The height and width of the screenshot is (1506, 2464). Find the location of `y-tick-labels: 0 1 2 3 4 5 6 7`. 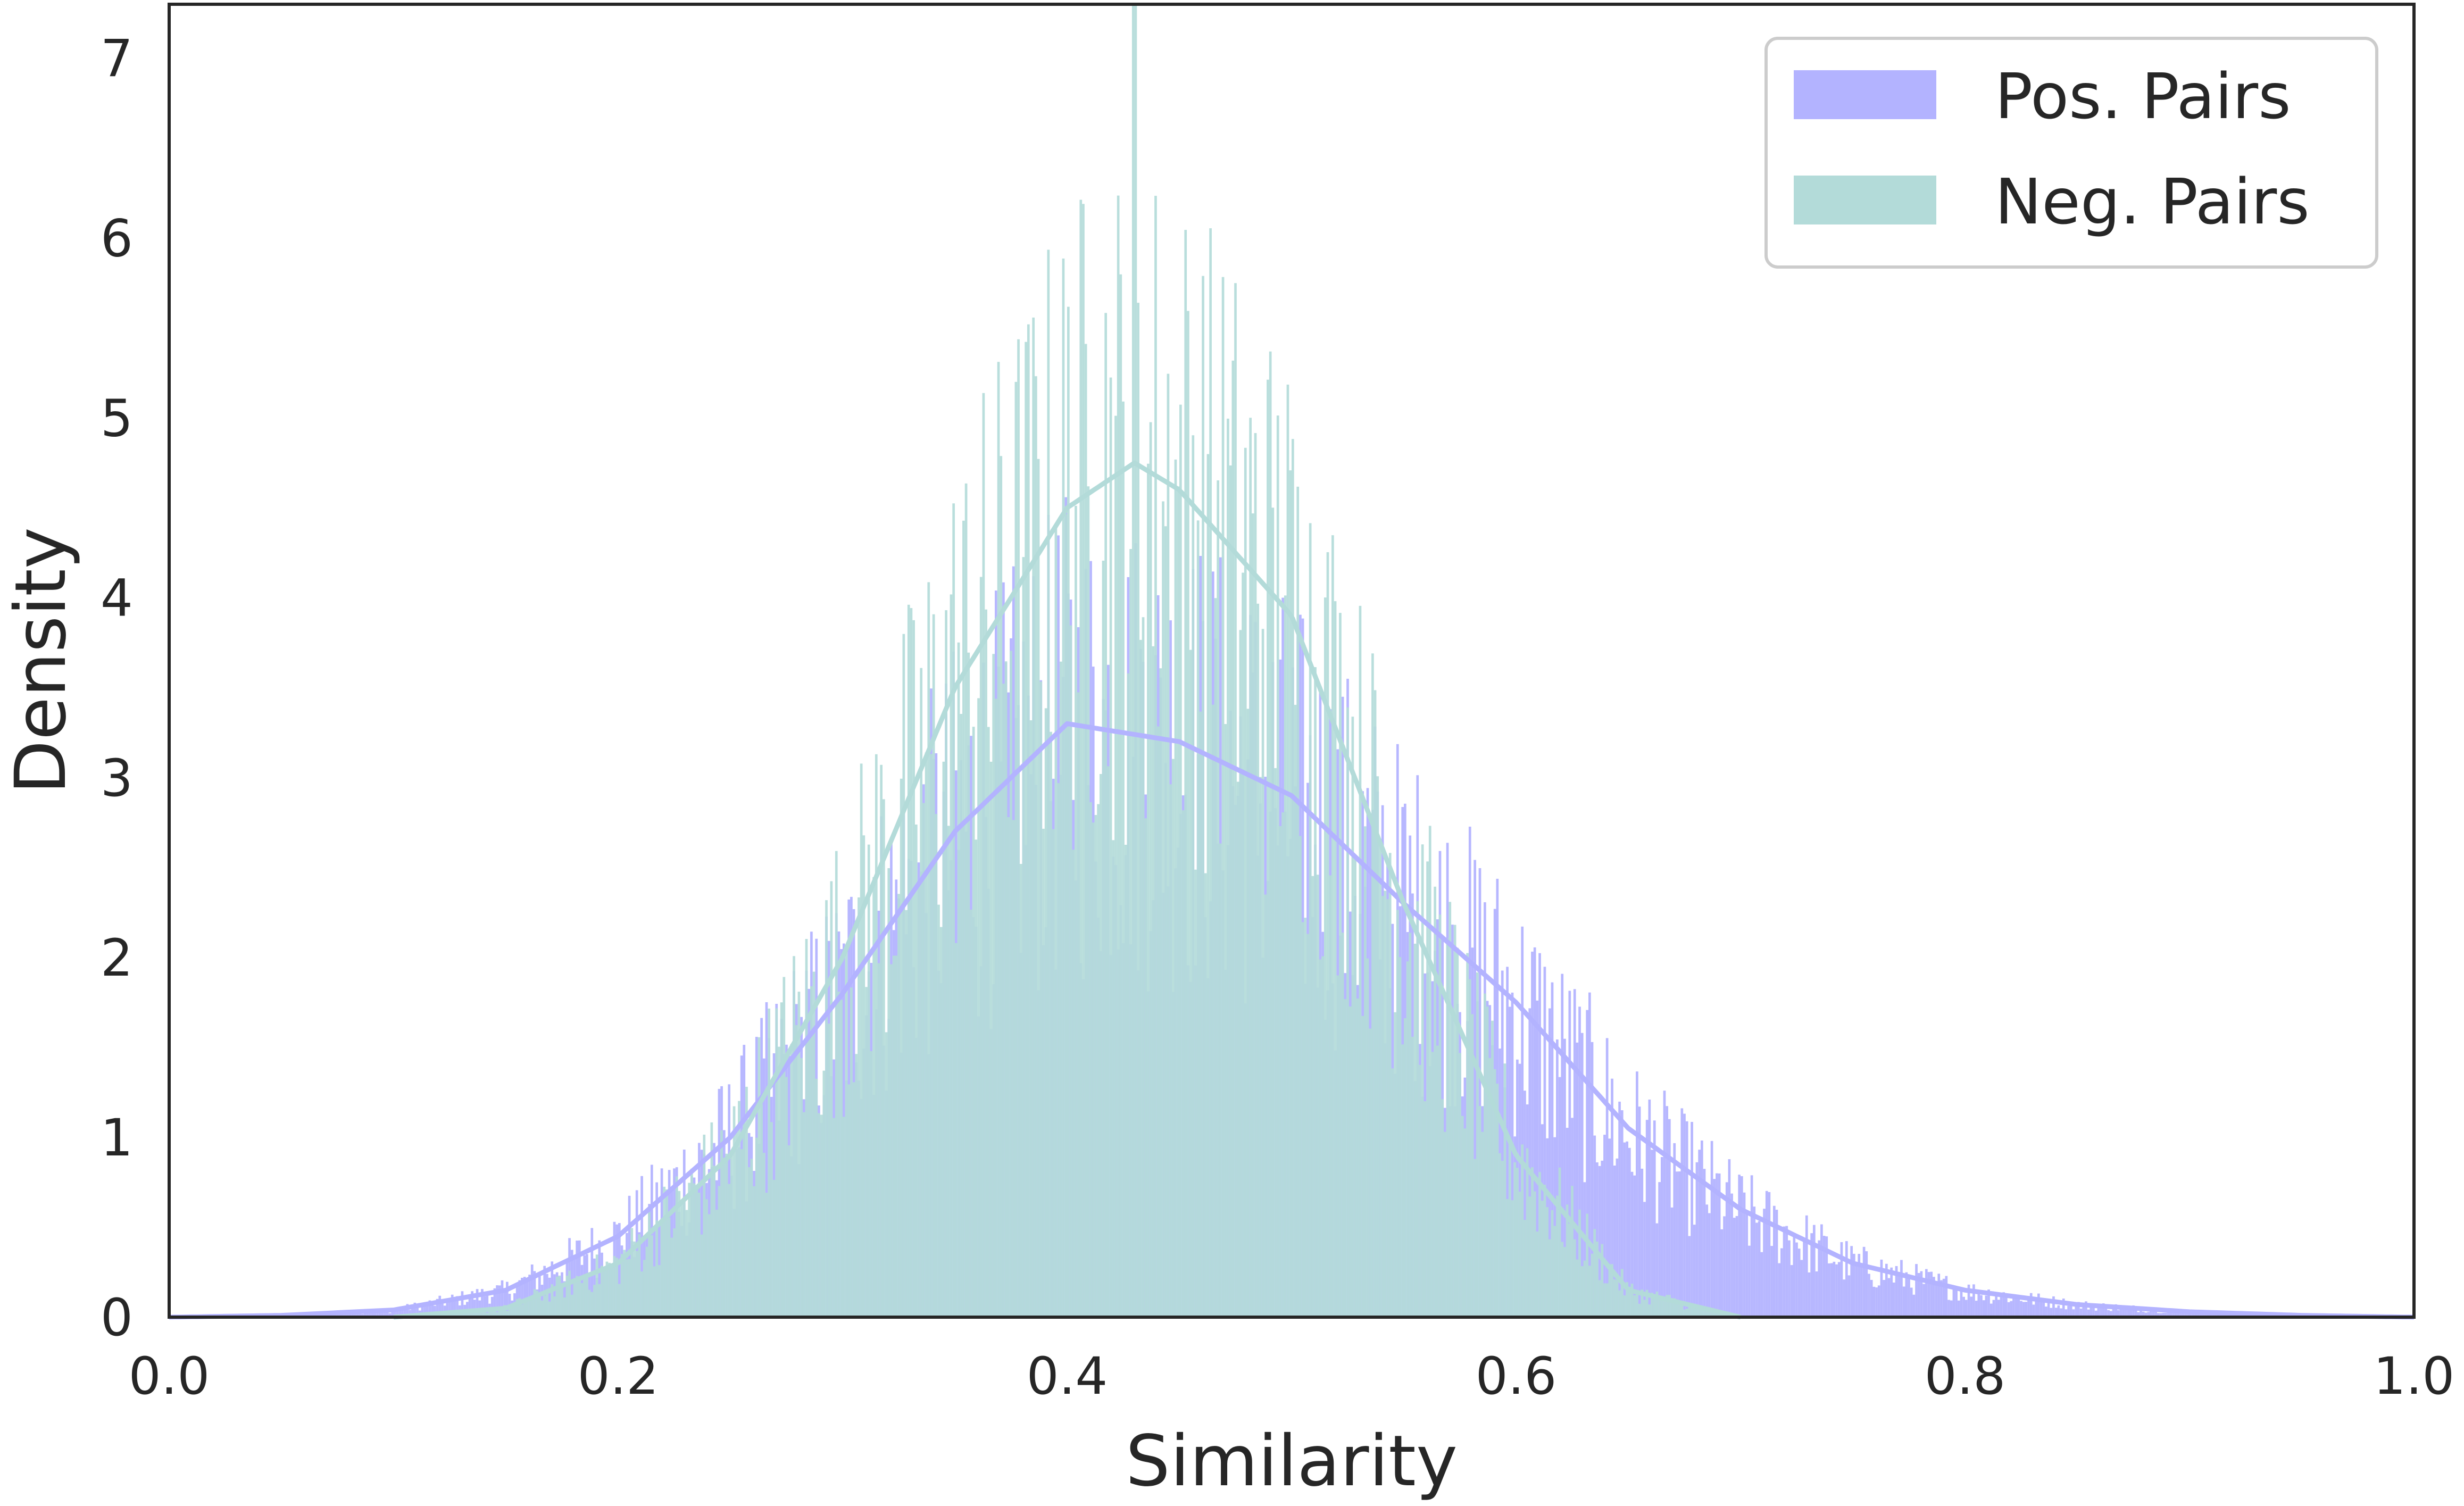

y-tick-labels: 0 1 2 3 4 5 6 7 is located at coordinates (117, 688).